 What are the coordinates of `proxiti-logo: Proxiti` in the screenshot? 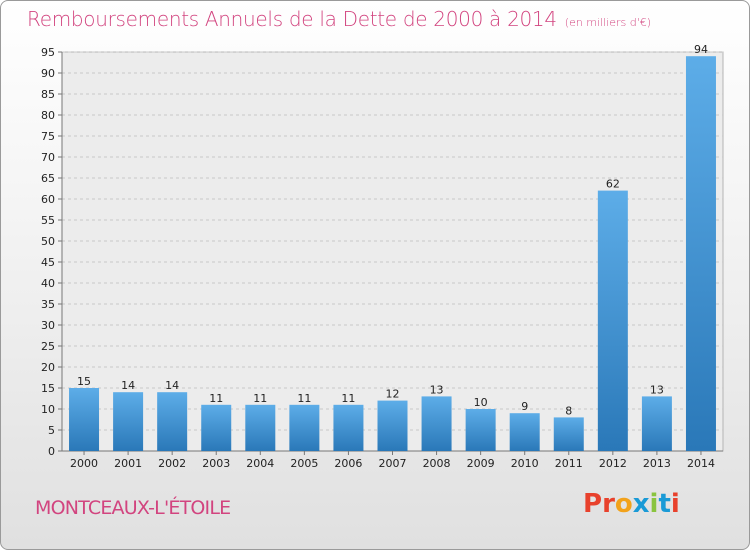 It's located at (631, 504).